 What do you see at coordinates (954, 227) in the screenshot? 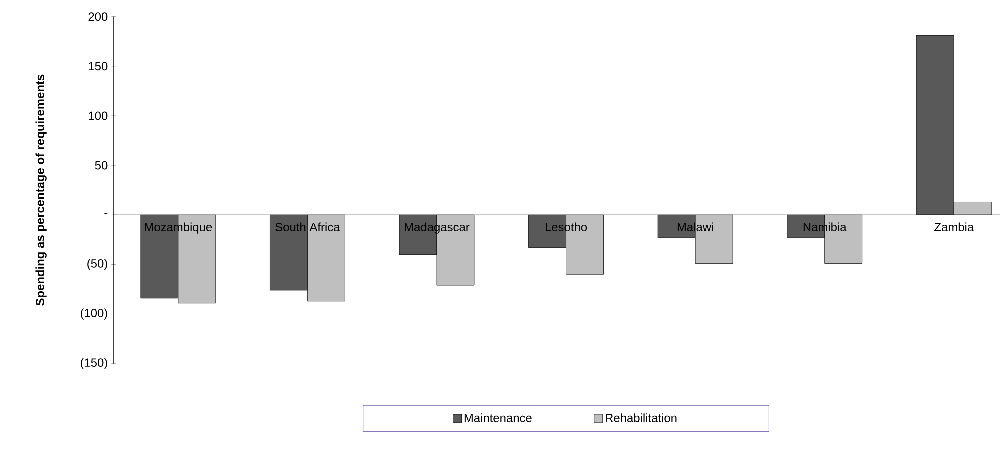
I see `x-tick-label: Zambia` at bounding box center [954, 227].